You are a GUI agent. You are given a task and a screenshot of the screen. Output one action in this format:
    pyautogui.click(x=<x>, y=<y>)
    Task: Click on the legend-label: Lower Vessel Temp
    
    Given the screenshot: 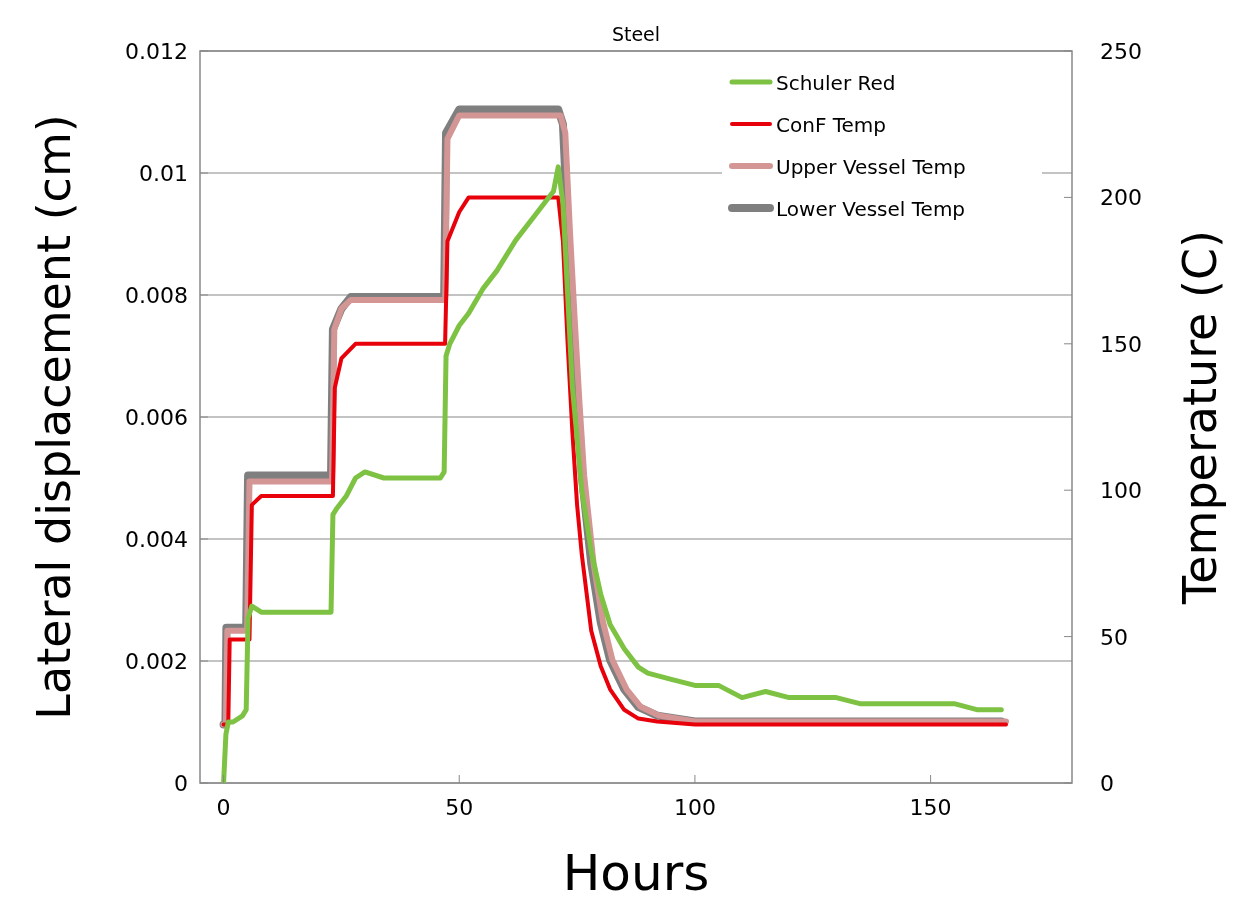 What is the action you would take?
    pyautogui.click(x=871, y=209)
    